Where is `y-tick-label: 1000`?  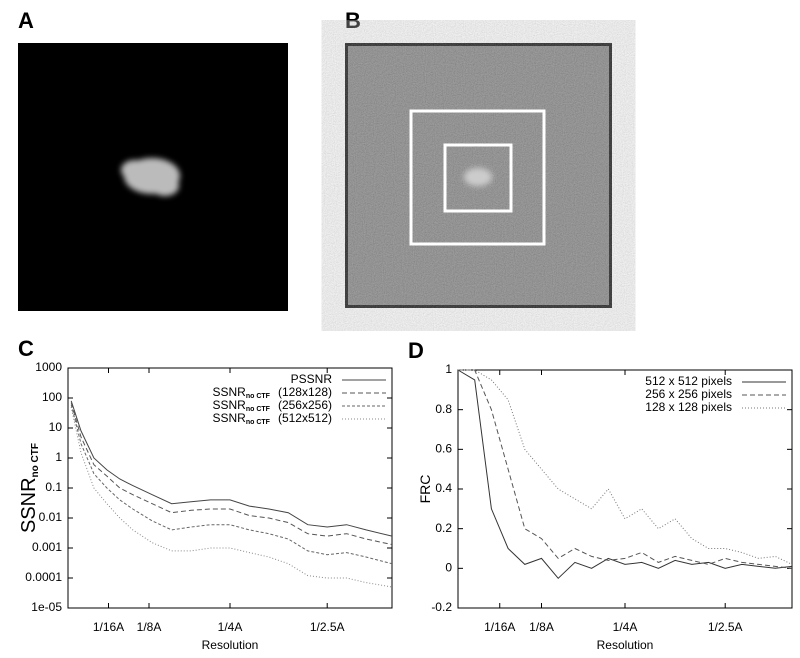 y-tick-label: 1000 is located at coordinates (48, 367).